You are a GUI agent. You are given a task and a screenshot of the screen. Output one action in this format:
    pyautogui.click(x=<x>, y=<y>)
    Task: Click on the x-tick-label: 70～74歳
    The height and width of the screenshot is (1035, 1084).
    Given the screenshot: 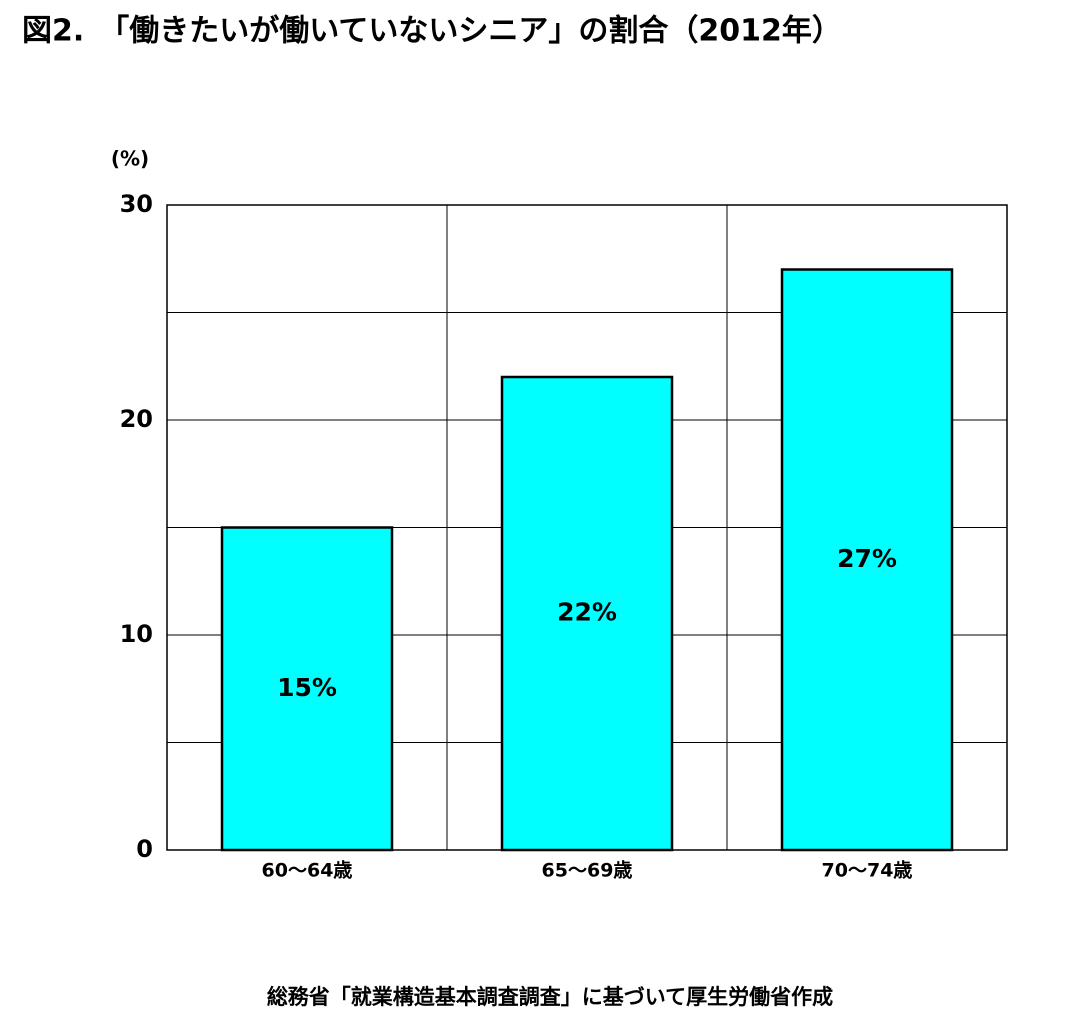 What is the action you would take?
    pyautogui.click(x=867, y=871)
    